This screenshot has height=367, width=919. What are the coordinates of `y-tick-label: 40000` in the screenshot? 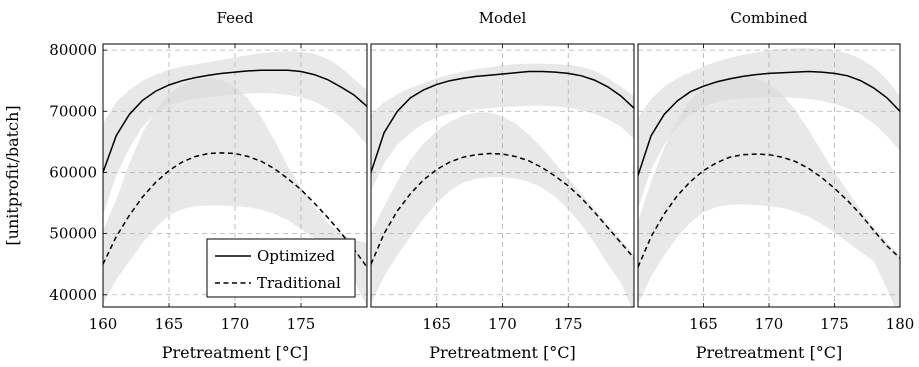 It's located at (73, 295).